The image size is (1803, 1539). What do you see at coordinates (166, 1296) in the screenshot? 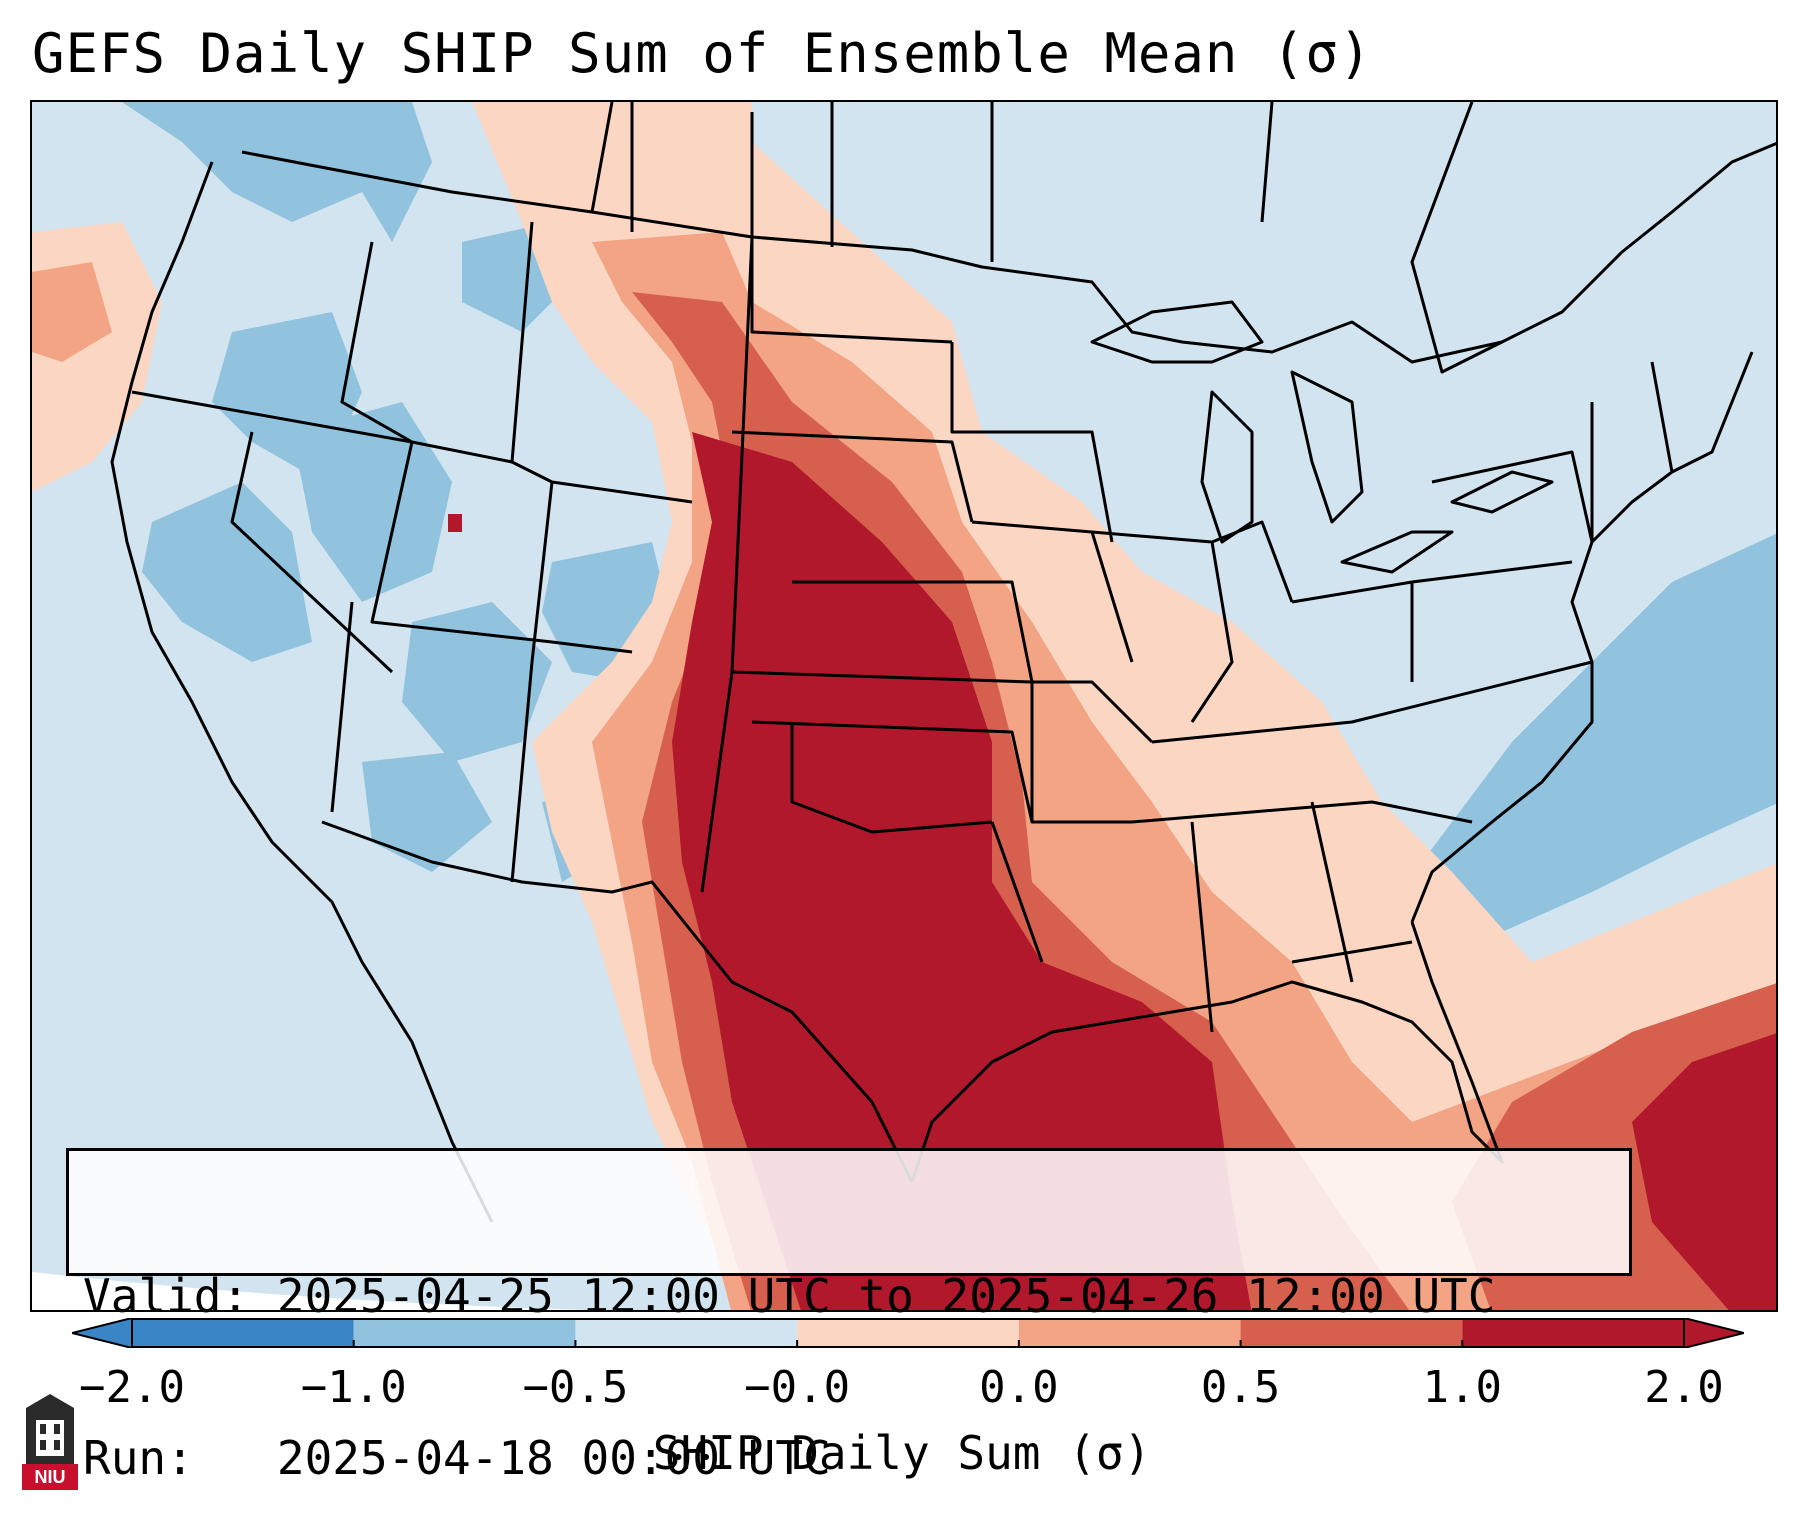
I see `valid-label: Valid:` at bounding box center [166, 1296].